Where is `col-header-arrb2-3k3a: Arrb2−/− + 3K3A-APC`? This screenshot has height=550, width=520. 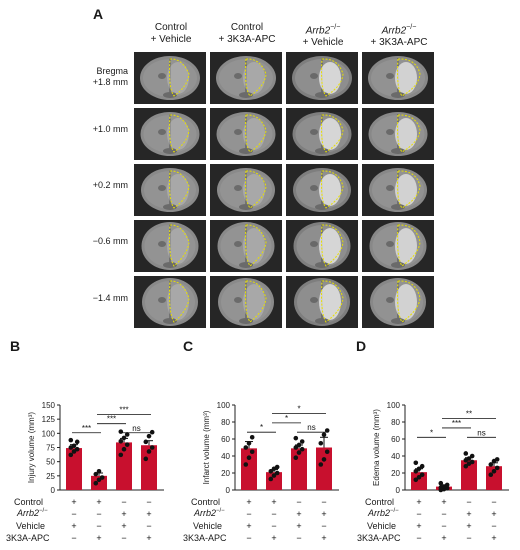
col-header-arrb2-3k3a: Arrb2−/− + 3K3A-APC is located at coordinates (399, 35).